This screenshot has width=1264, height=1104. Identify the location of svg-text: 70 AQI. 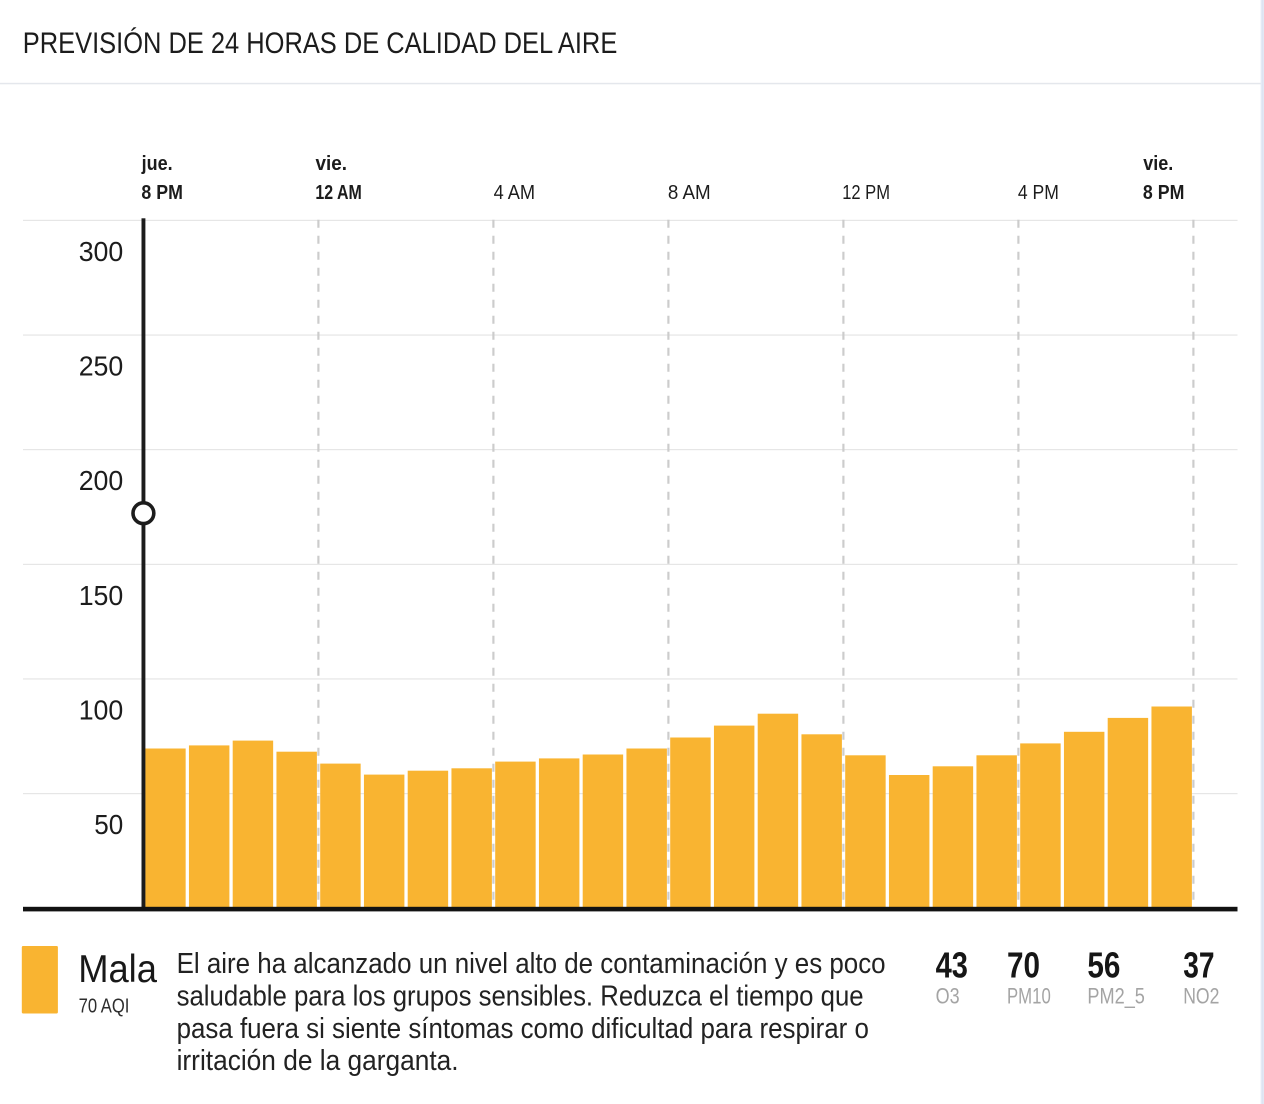
(104, 1006).